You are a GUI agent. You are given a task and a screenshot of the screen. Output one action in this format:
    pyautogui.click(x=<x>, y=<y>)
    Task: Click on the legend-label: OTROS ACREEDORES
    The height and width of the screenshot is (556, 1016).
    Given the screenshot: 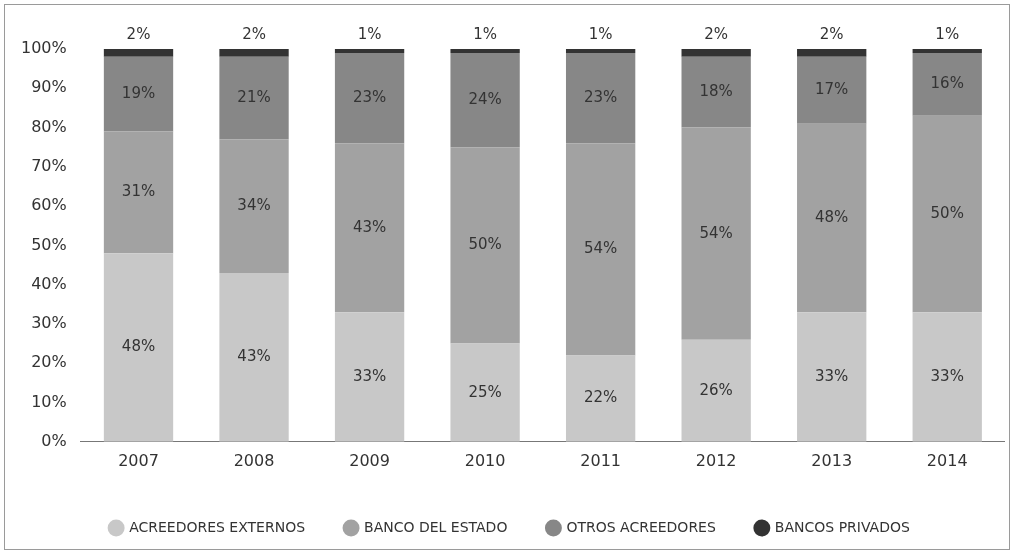 What is the action you would take?
    pyautogui.click(x=641, y=526)
    